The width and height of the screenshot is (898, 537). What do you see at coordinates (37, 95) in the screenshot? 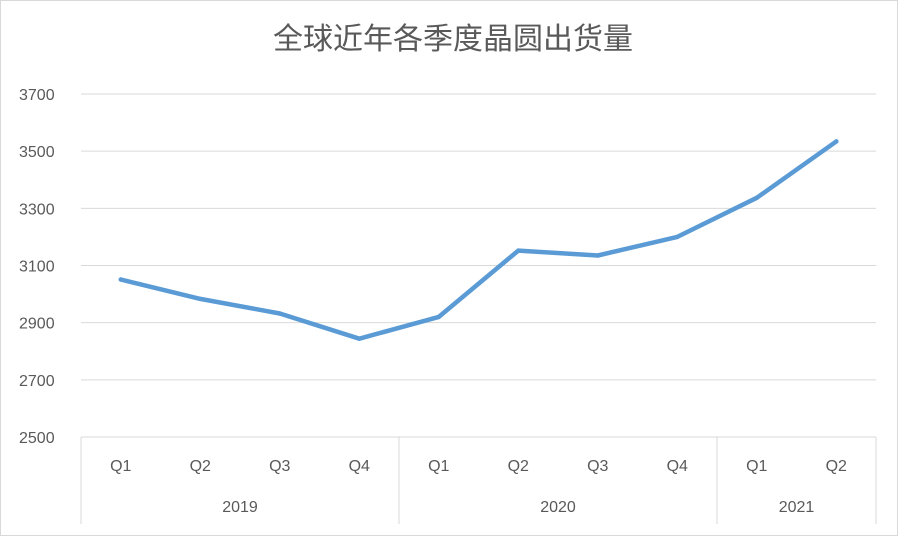
I see `y-tick-label: 3700` at bounding box center [37, 95].